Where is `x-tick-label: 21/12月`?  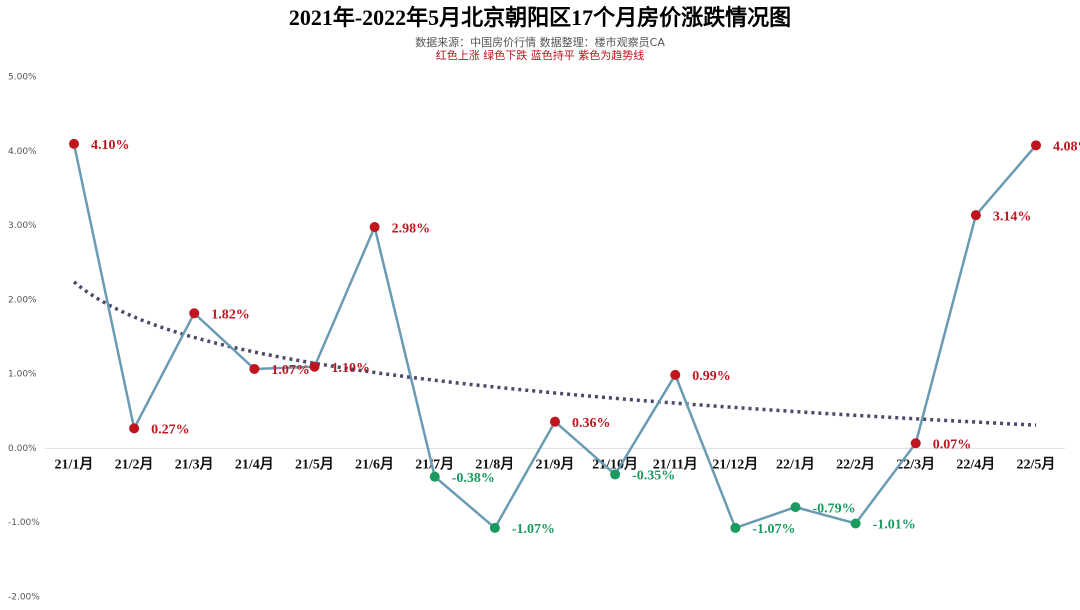 x-tick-label: 21/12月 is located at coordinates (735, 465).